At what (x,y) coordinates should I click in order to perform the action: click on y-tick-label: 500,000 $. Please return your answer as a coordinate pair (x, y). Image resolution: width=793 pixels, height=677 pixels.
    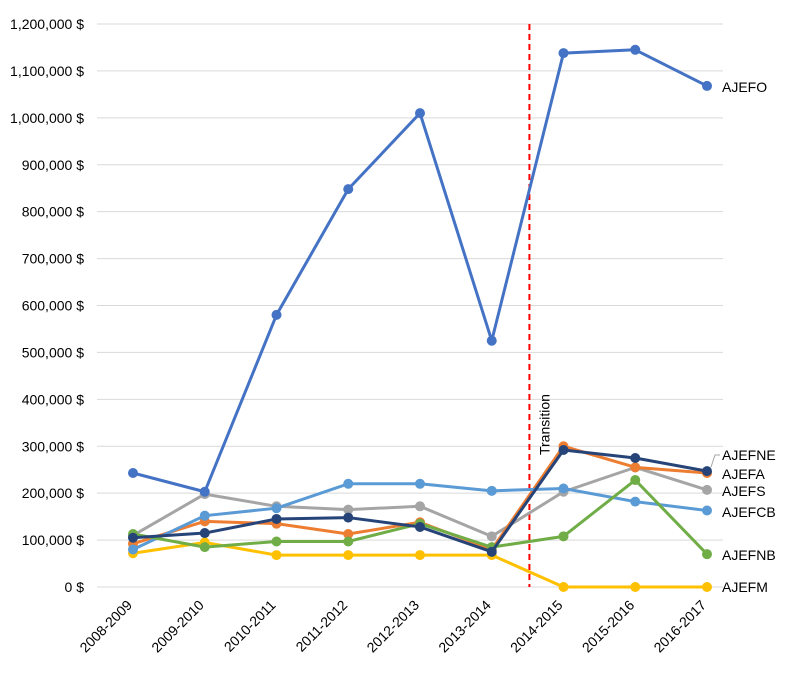
    Looking at the image, I should click on (53, 352).